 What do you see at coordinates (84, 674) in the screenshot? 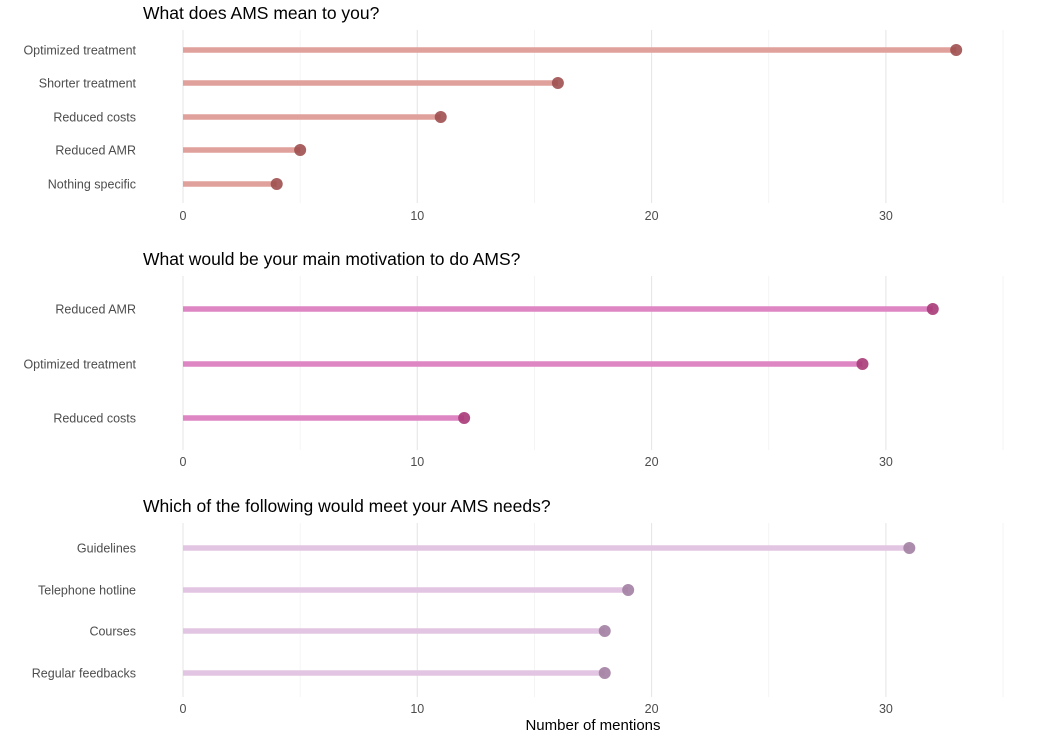
I see `category-label: Regular feedbacks` at bounding box center [84, 674].